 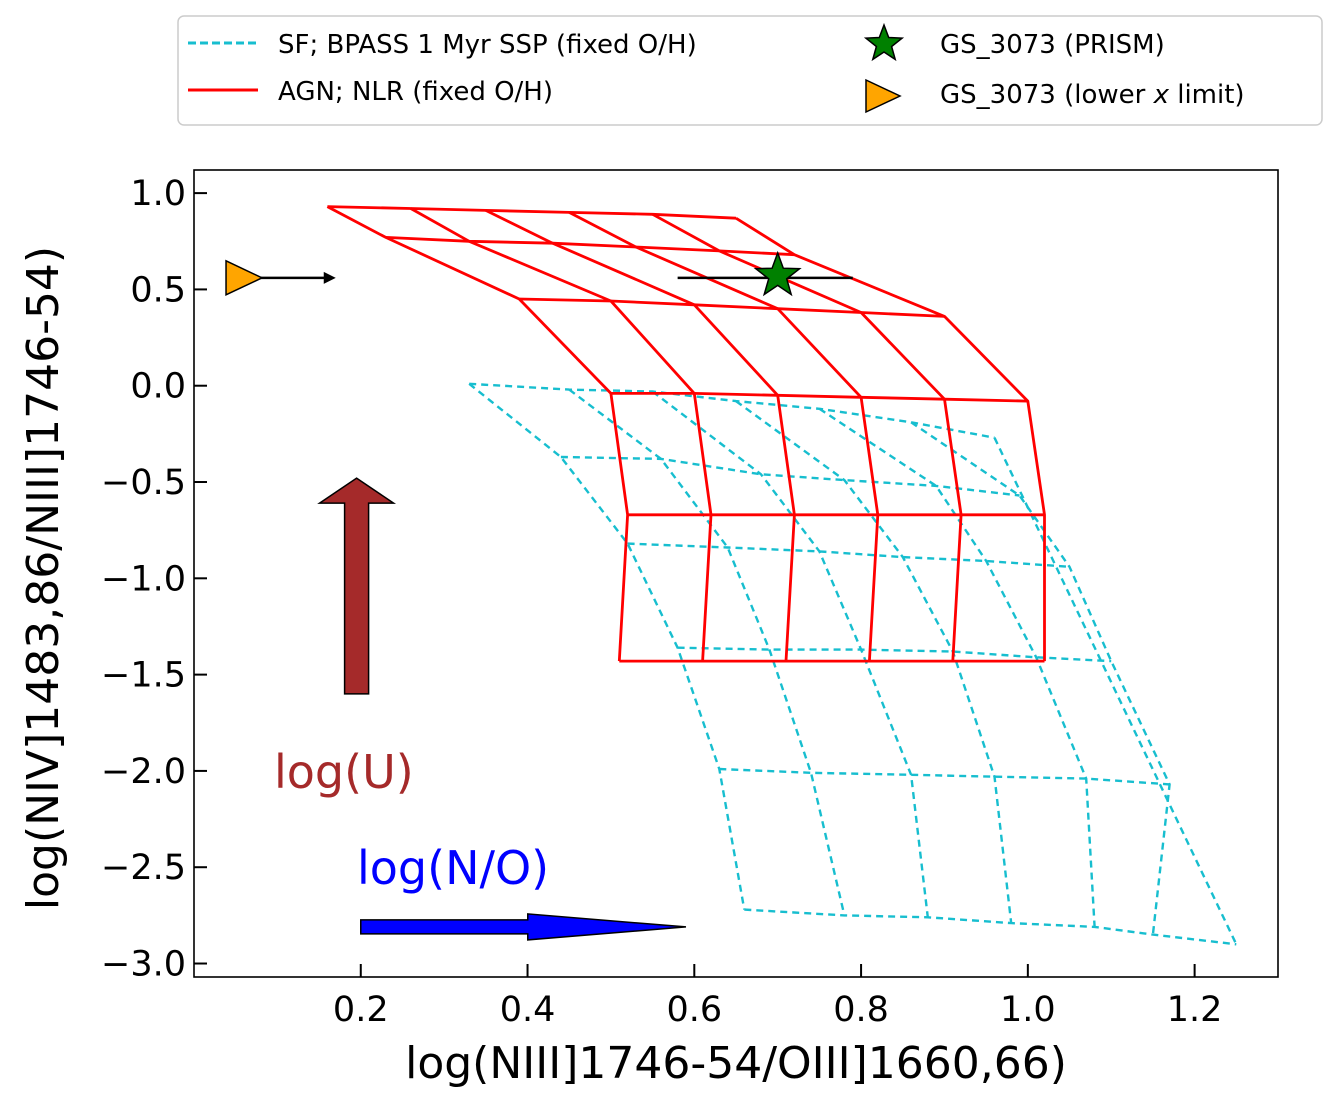 What do you see at coordinates (344, 772) in the screenshot?
I see `annotation-log-u: log(U)` at bounding box center [344, 772].